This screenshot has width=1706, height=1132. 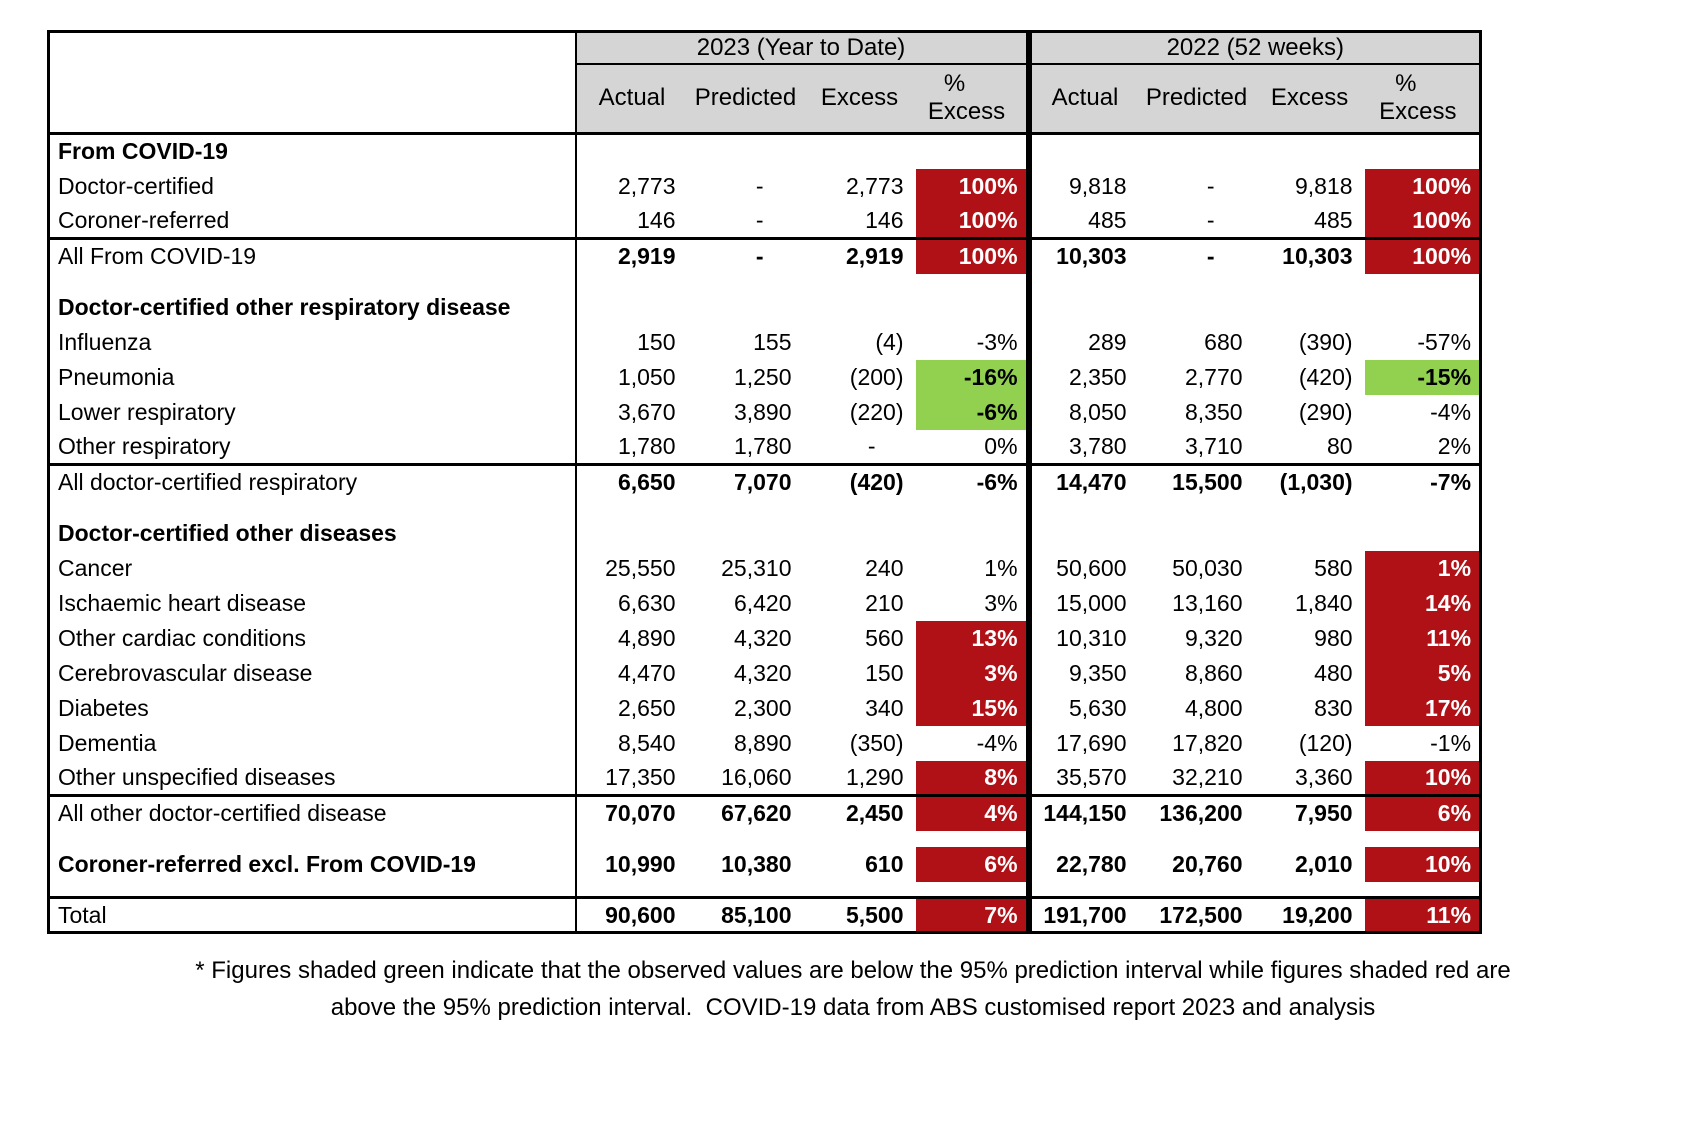 I want to click on col-header-pct-excess-2023: % Excess, so click(x=972, y=99).